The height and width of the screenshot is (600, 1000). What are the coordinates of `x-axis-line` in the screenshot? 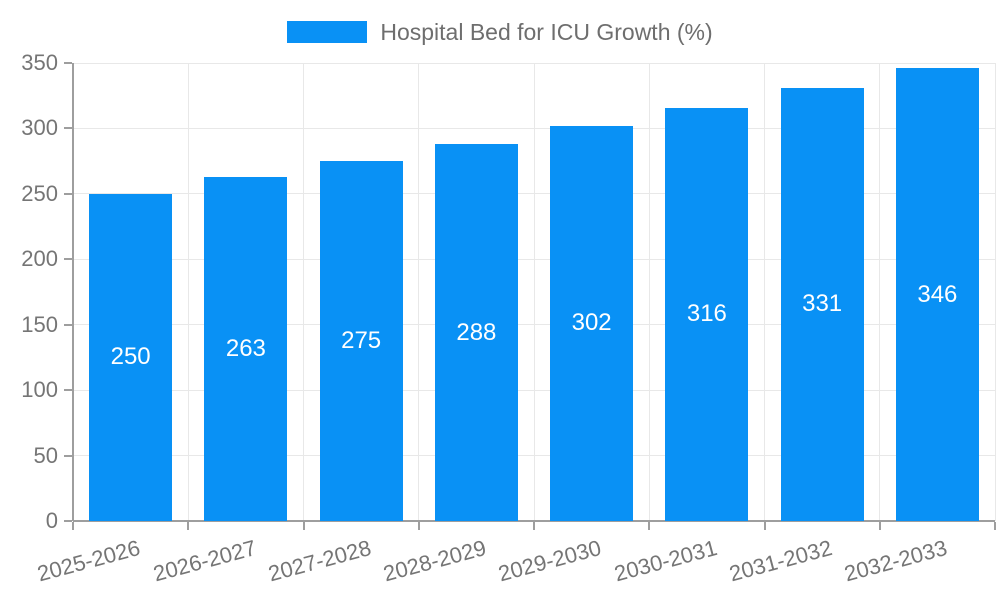 It's located at (534, 521).